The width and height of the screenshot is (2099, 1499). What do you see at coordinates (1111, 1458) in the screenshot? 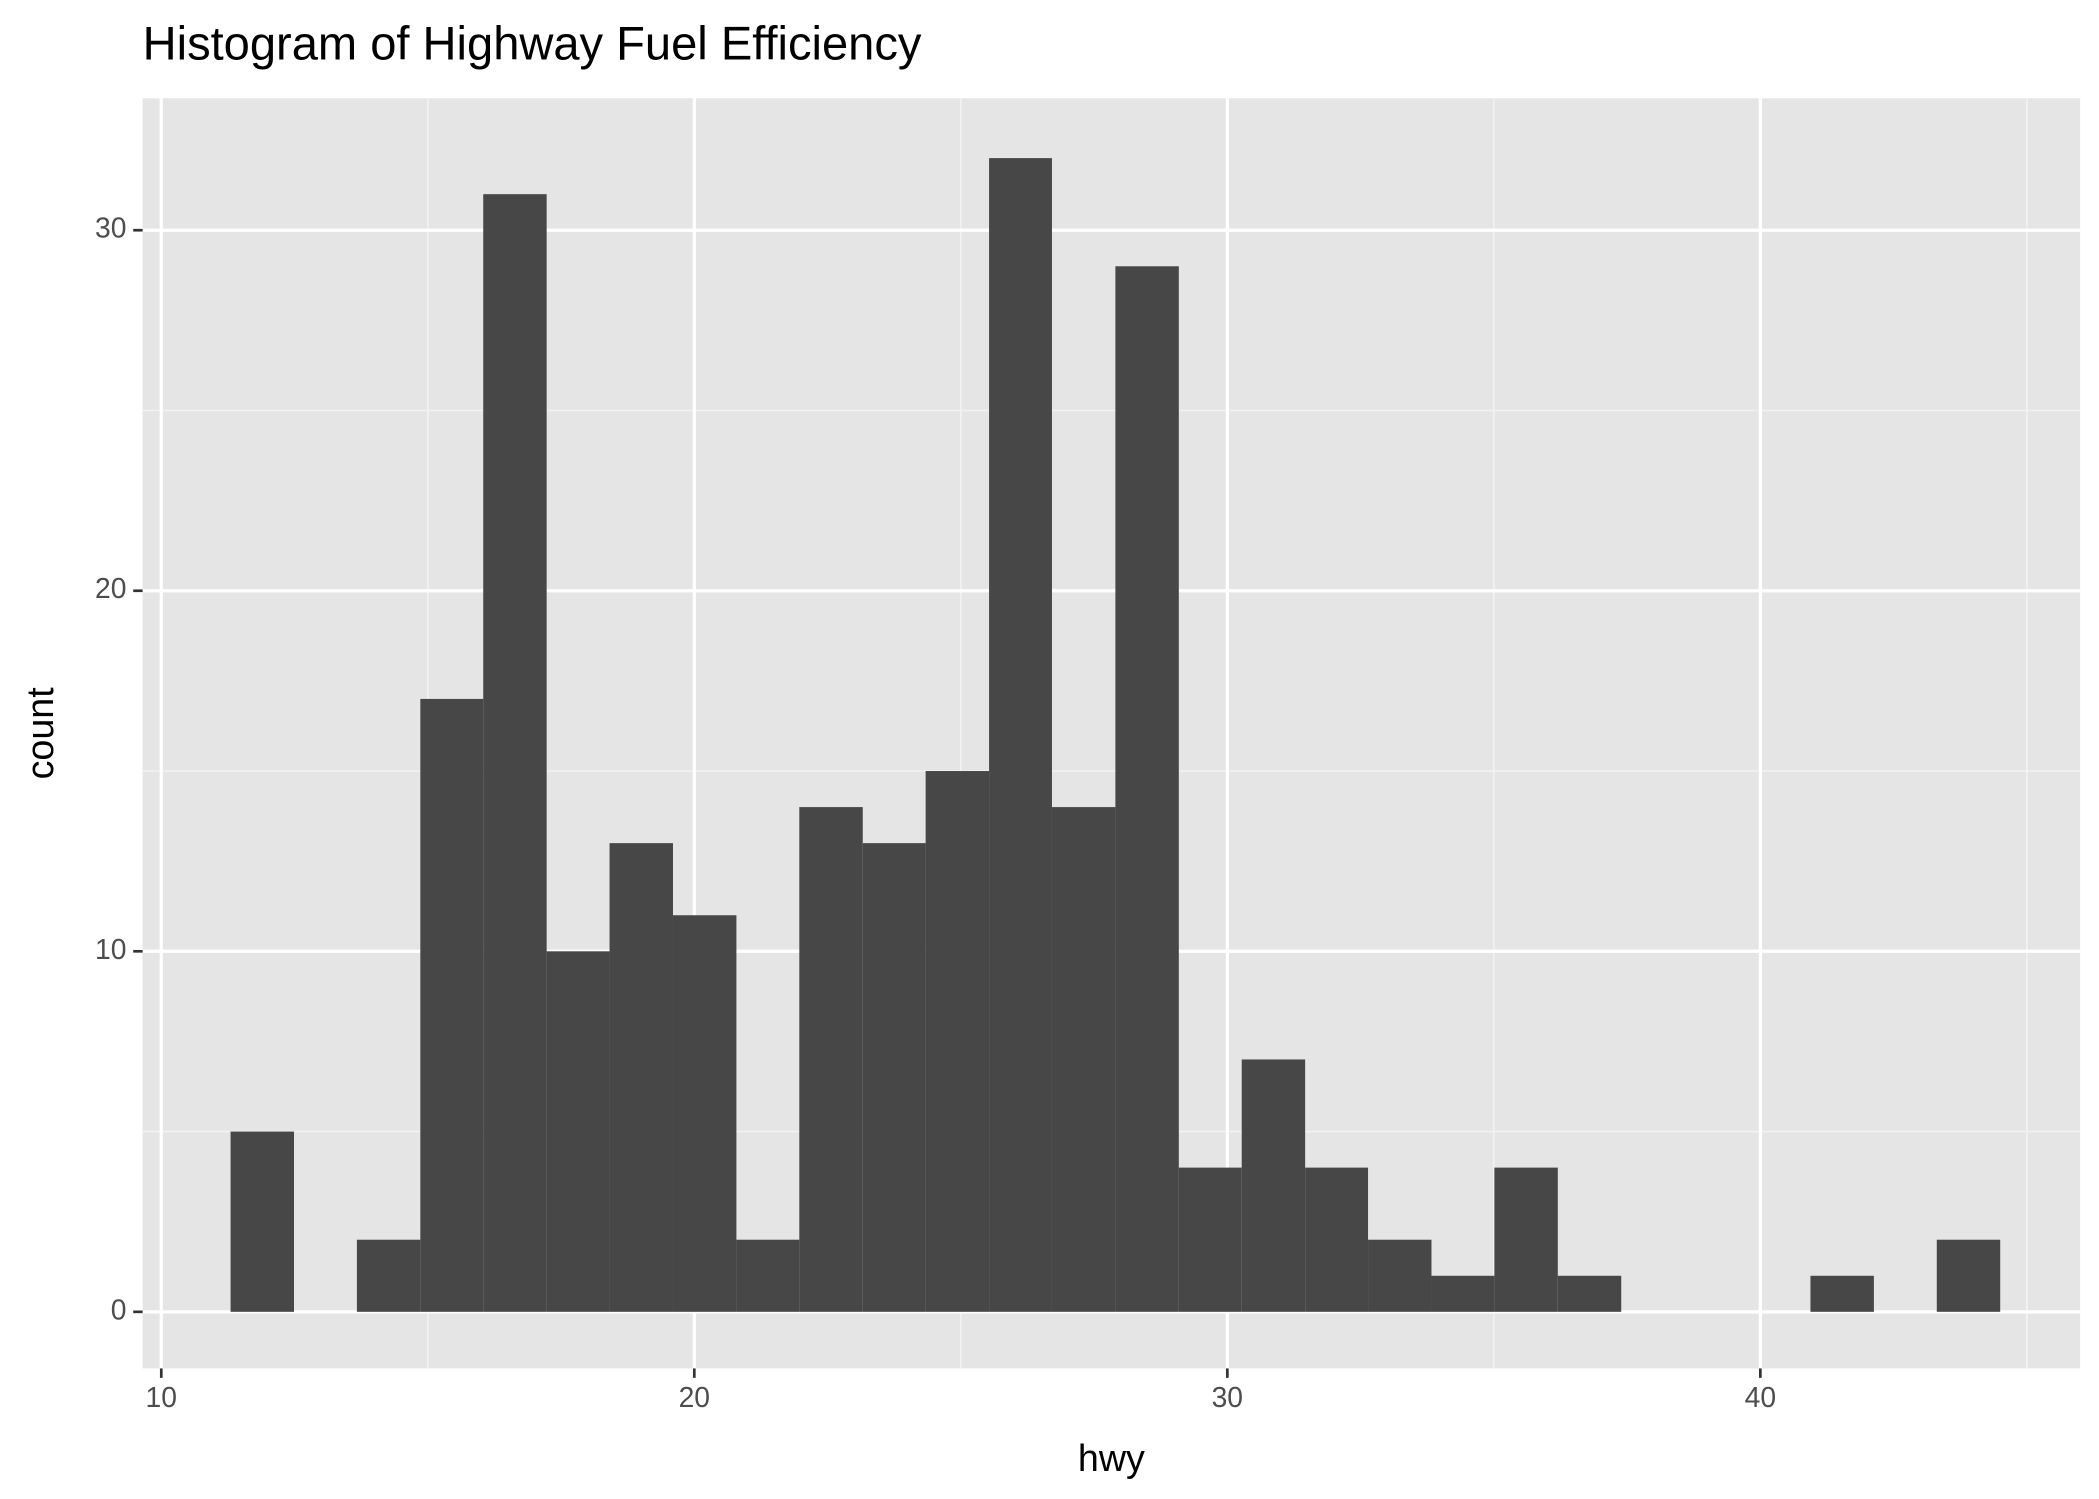
I see `x-axis-title: hwy` at bounding box center [1111, 1458].